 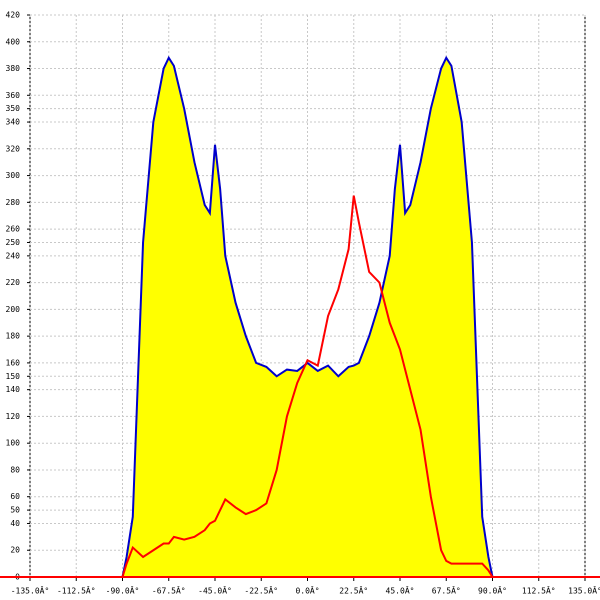 What do you see at coordinates (13, 362) in the screenshot?
I see `y-tick-label: 160` at bounding box center [13, 362].